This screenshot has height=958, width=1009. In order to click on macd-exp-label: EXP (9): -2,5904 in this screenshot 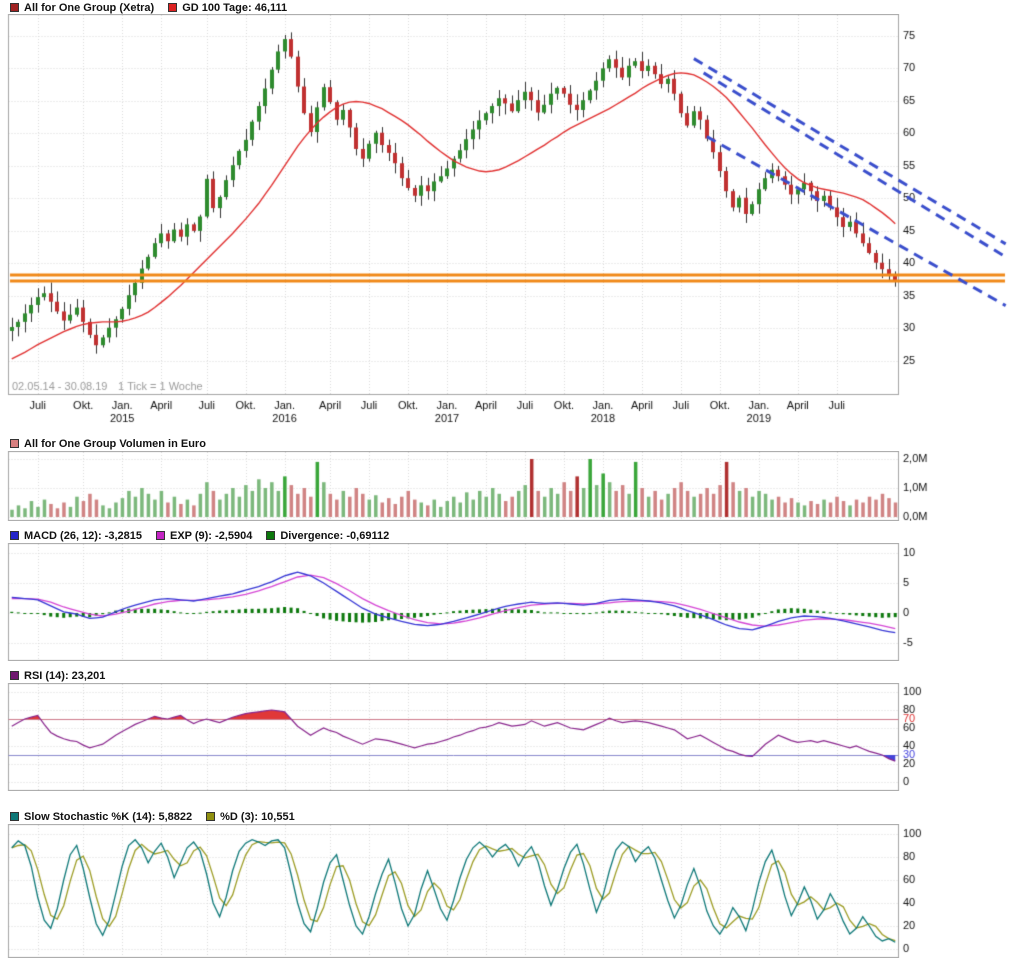, I will do `click(211, 535)`.